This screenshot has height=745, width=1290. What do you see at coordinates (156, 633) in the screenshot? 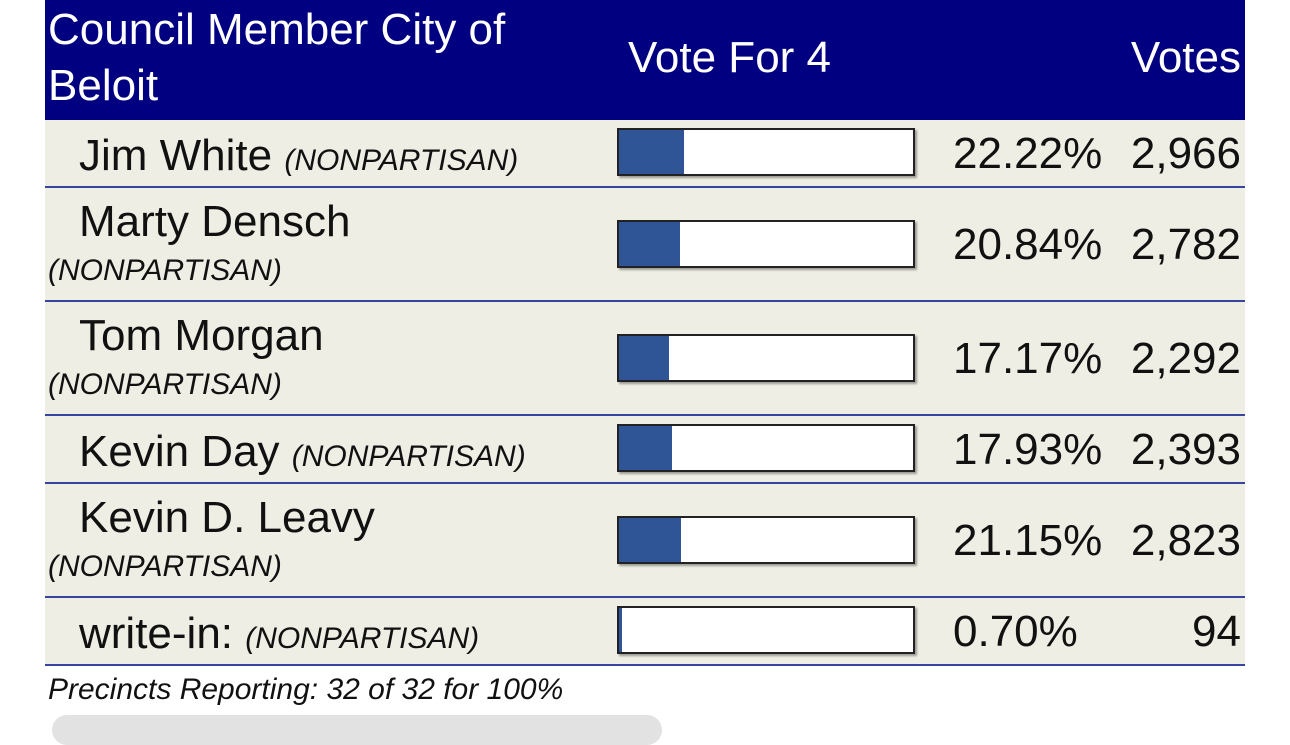
I see `candidate-name: write-in:` at bounding box center [156, 633].